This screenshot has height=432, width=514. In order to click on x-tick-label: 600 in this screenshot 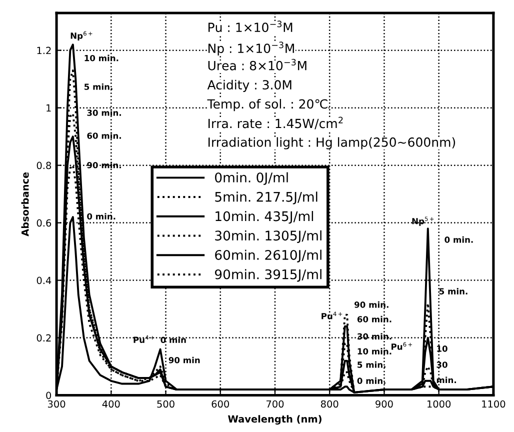, I will do `click(221, 404)`.